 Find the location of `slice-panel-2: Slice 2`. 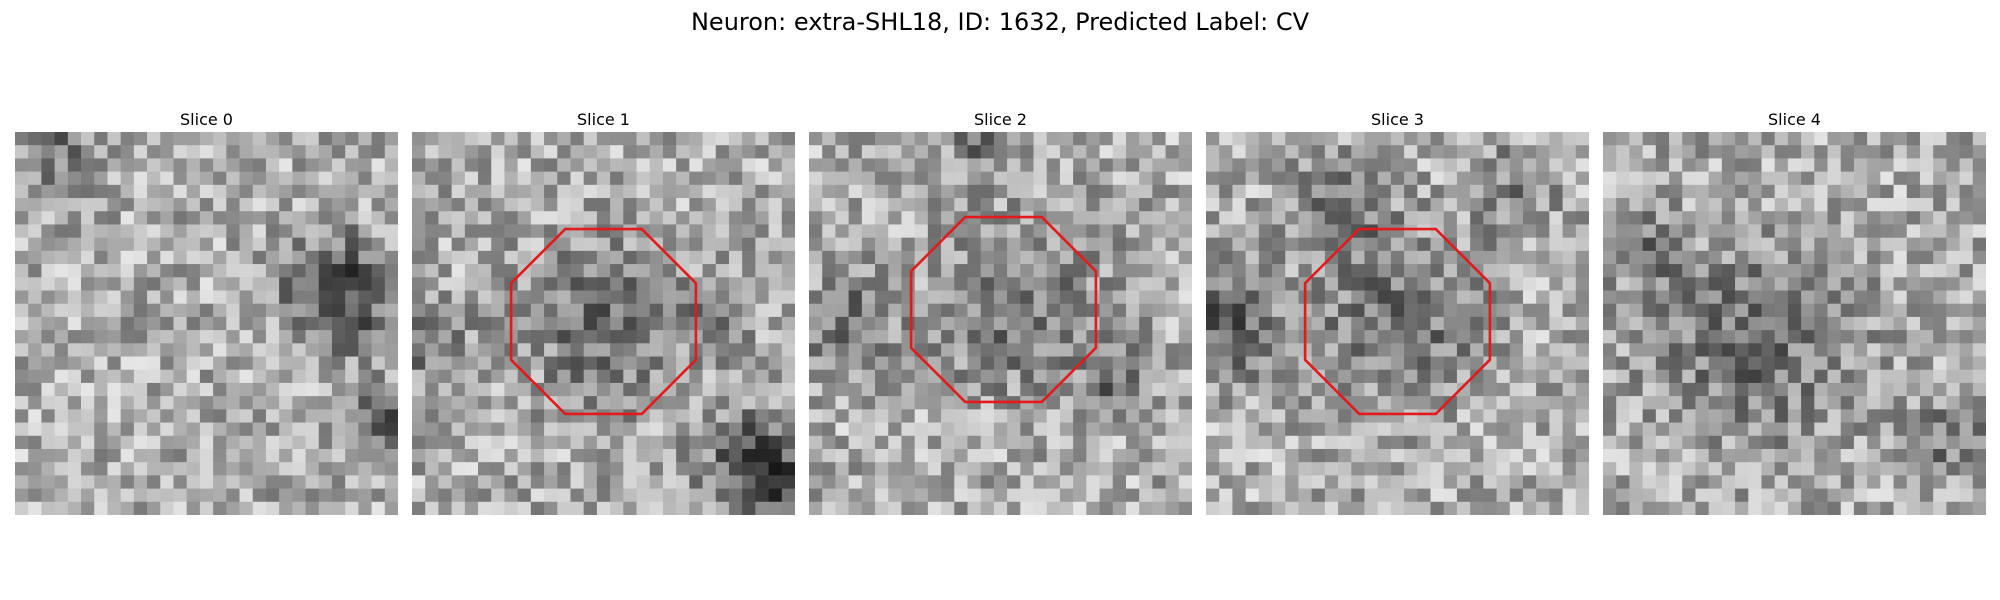

slice-panel-2: Slice 2 is located at coordinates (1000, 312).